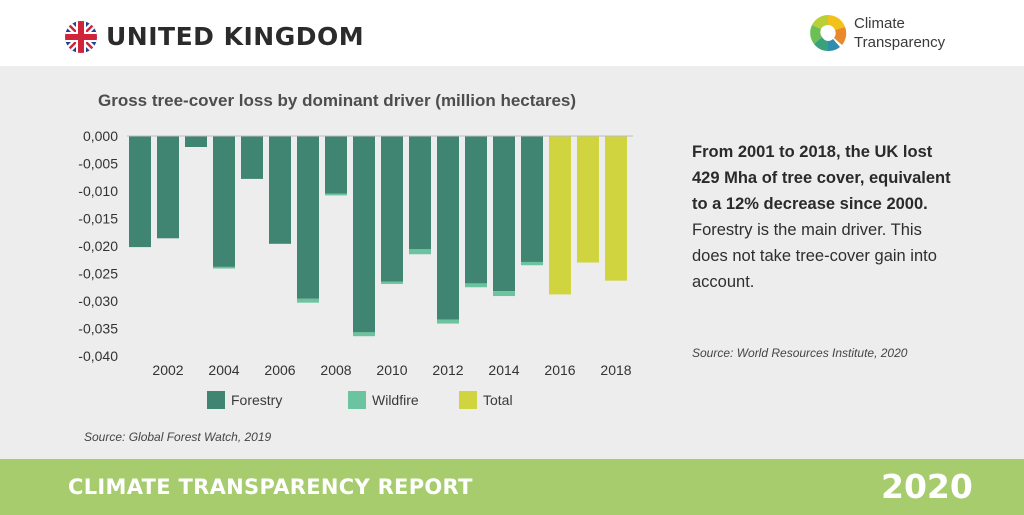 Image resolution: width=1024 pixels, height=515 pixels. I want to click on bar-forestry-2012, so click(448, 228).